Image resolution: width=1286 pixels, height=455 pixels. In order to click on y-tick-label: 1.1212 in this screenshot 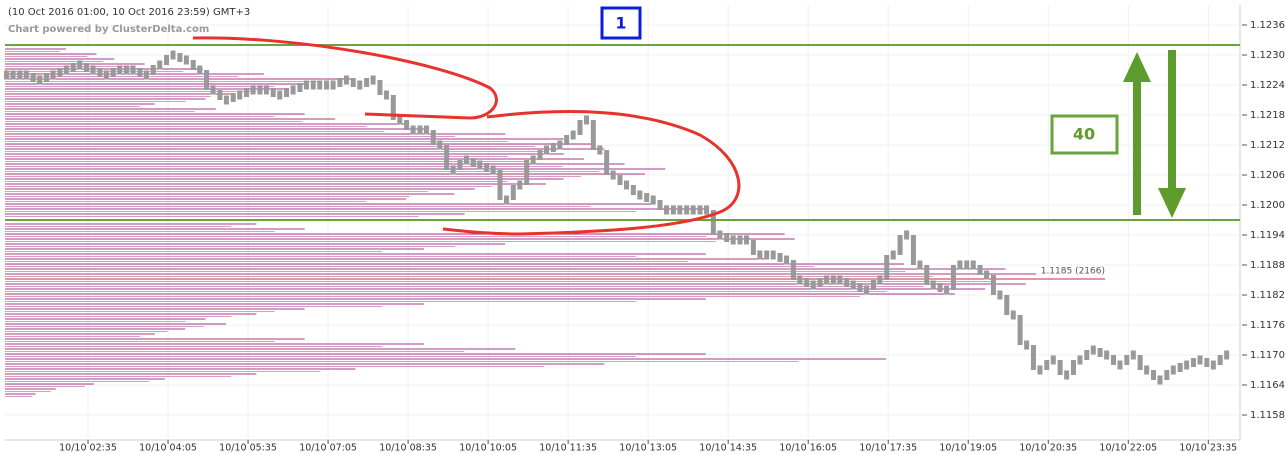, I will do `click(1267, 145)`.